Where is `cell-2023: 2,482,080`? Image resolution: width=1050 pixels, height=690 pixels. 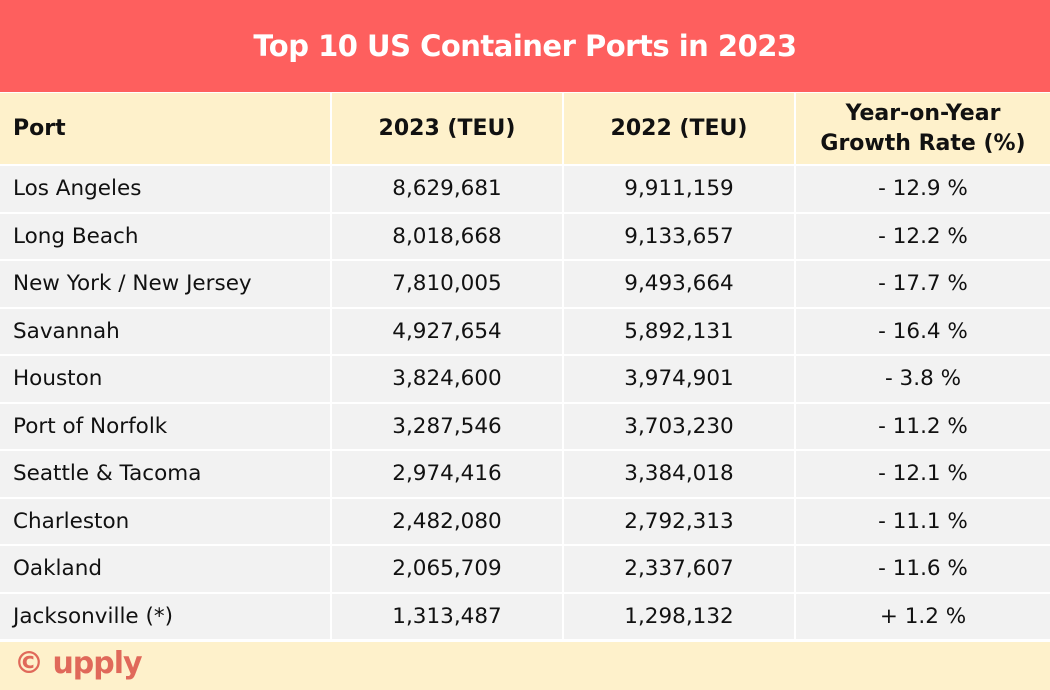
cell-2023: 2,482,080 is located at coordinates (447, 521).